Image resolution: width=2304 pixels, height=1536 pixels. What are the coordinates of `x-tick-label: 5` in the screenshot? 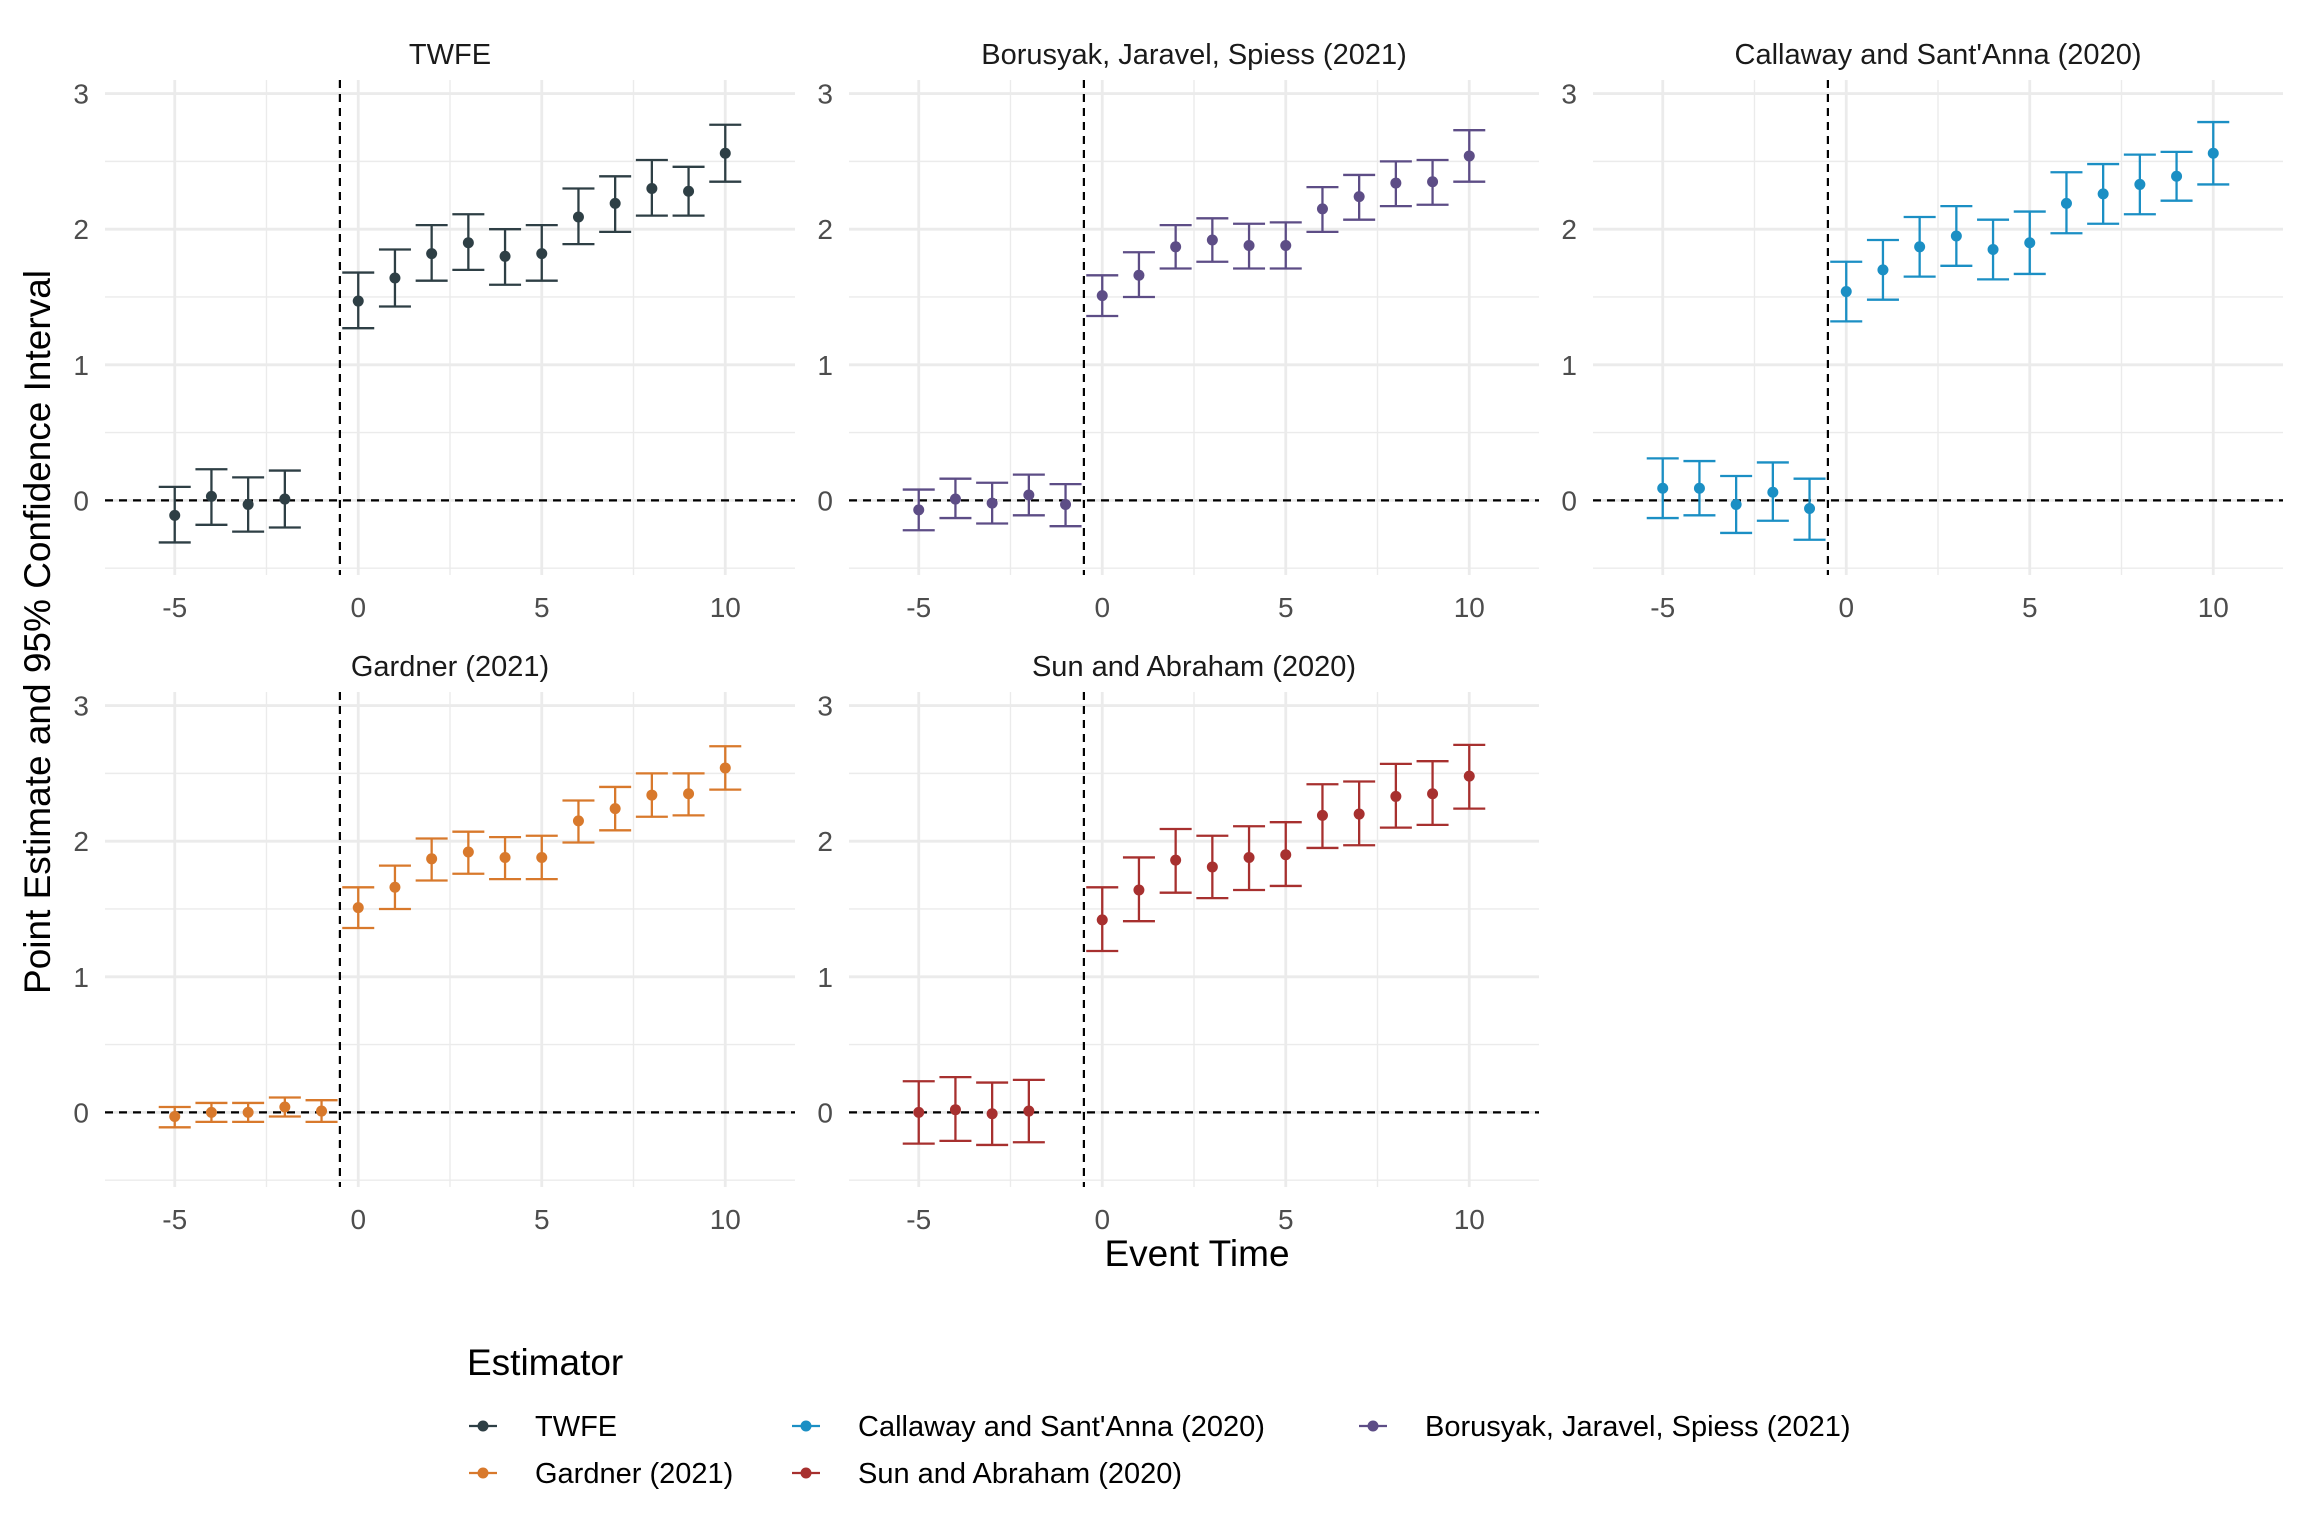 It's located at (1286, 607).